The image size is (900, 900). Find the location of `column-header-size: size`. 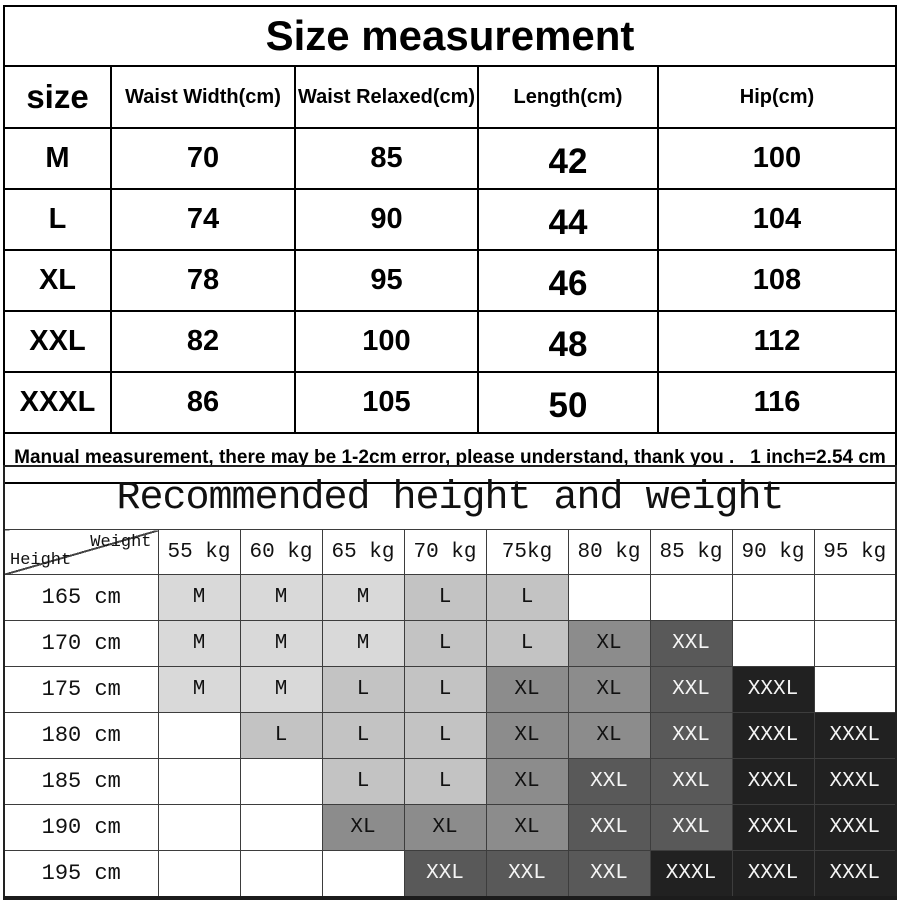

column-header-size: size is located at coordinates (57, 97).